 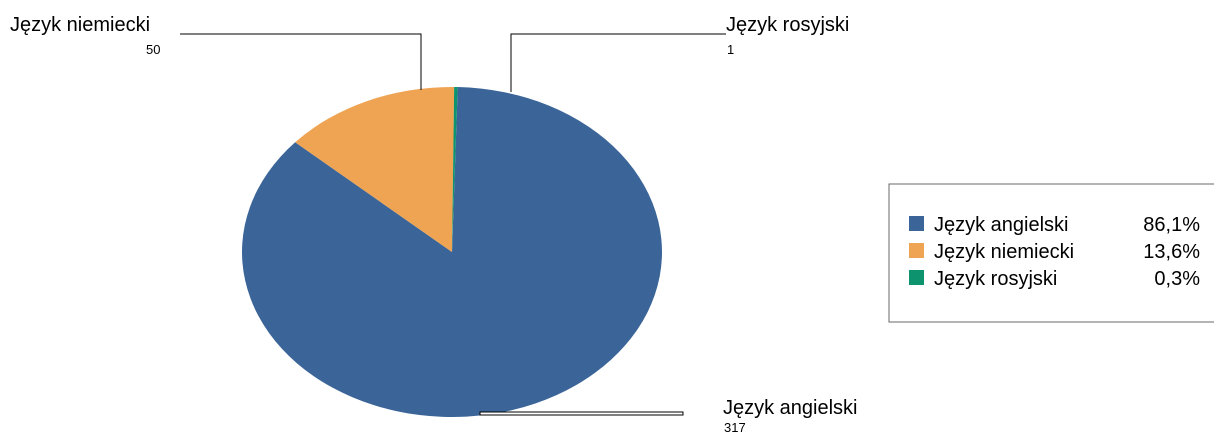 I want to click on pie-slice-rosyjski, so click(x=455, y=169).